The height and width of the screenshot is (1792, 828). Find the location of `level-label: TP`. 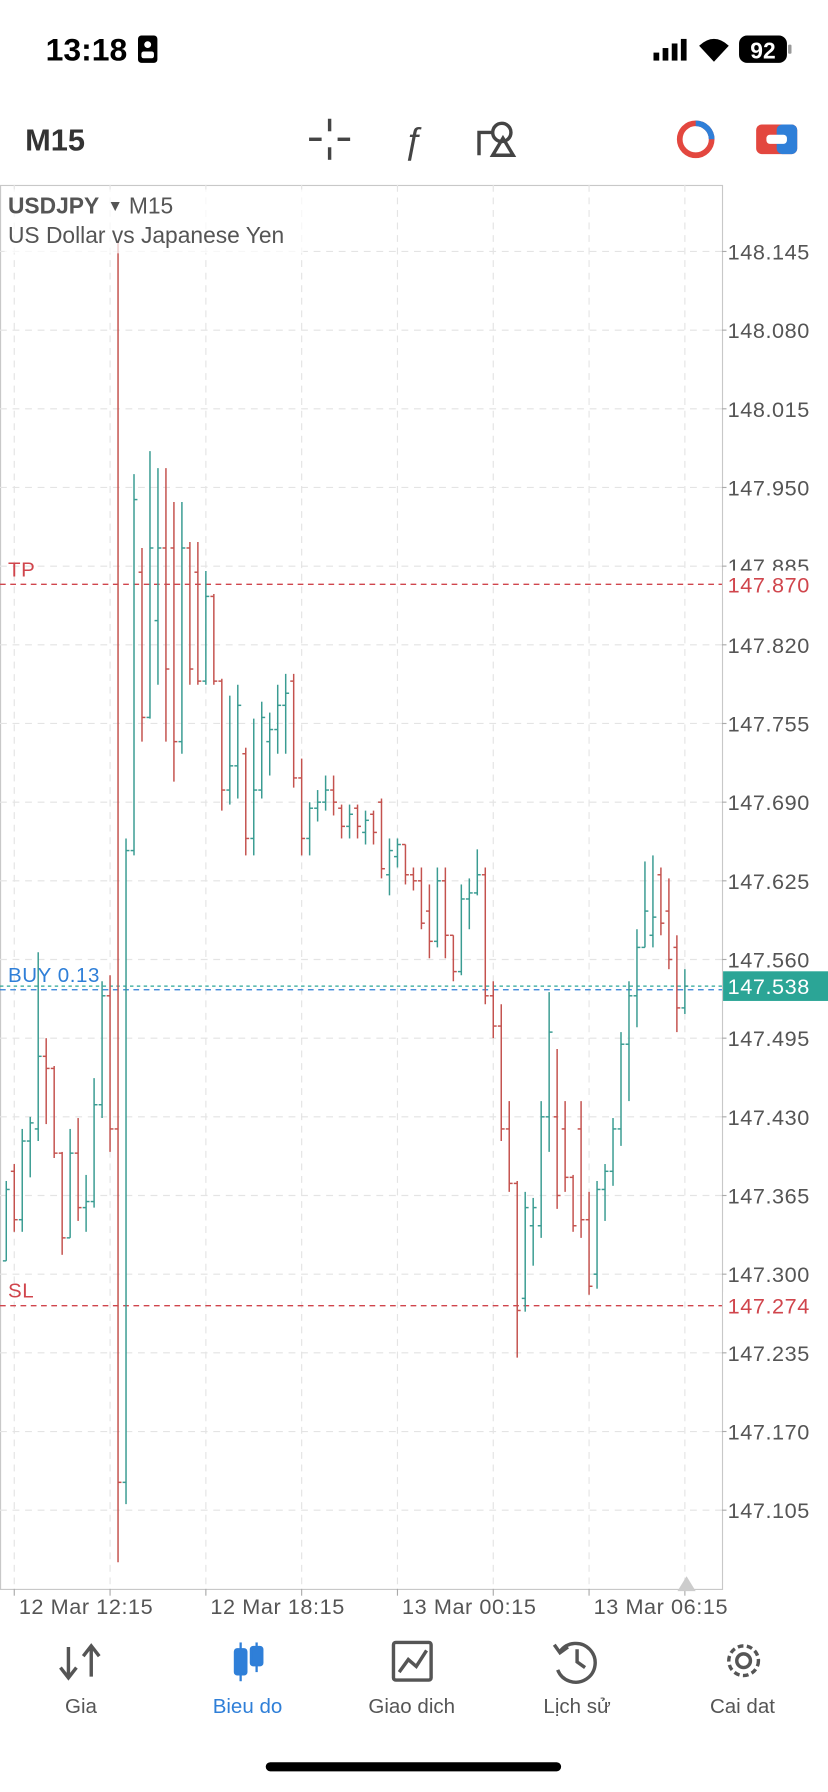

level-label: TP is located at coordinates (21, 569).